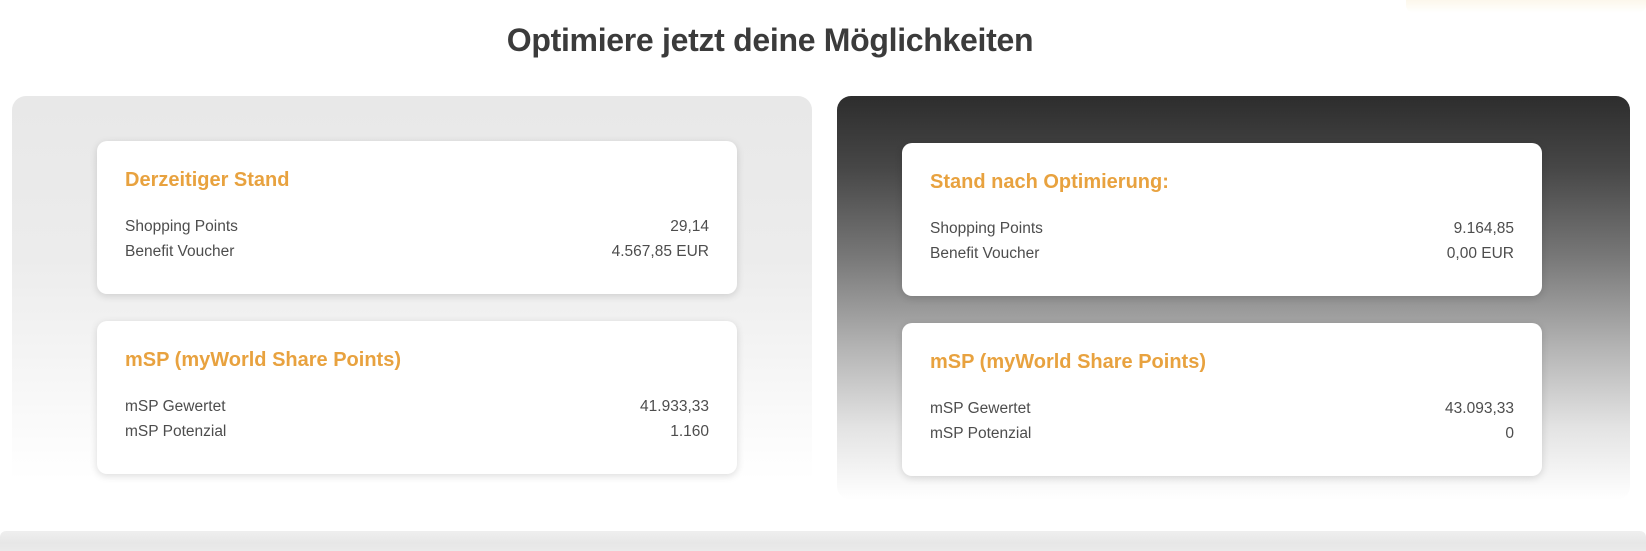  Describe the element at coordinates (823, 541) in the screenshot. I see `bottom-bar` at that location.